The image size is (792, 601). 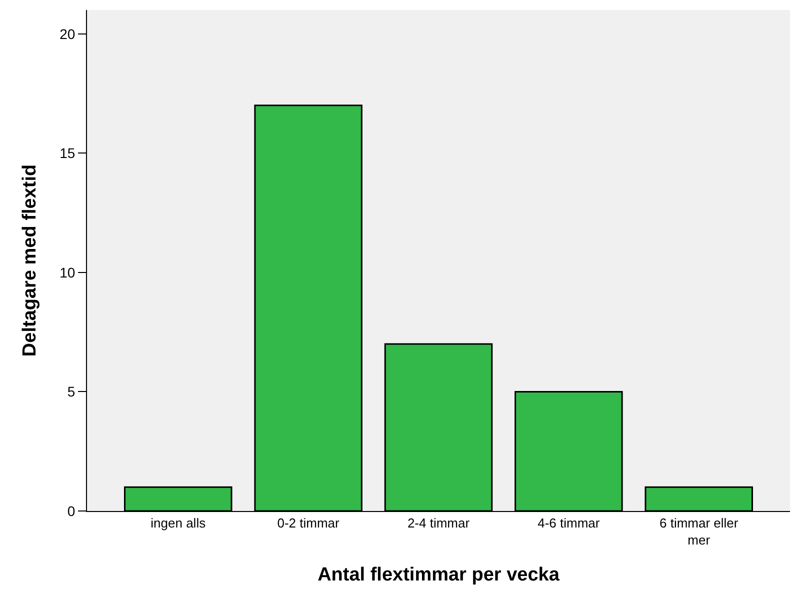 I want to click on x-tick-label: 4-6 timmar, so click(x=569, y=523).